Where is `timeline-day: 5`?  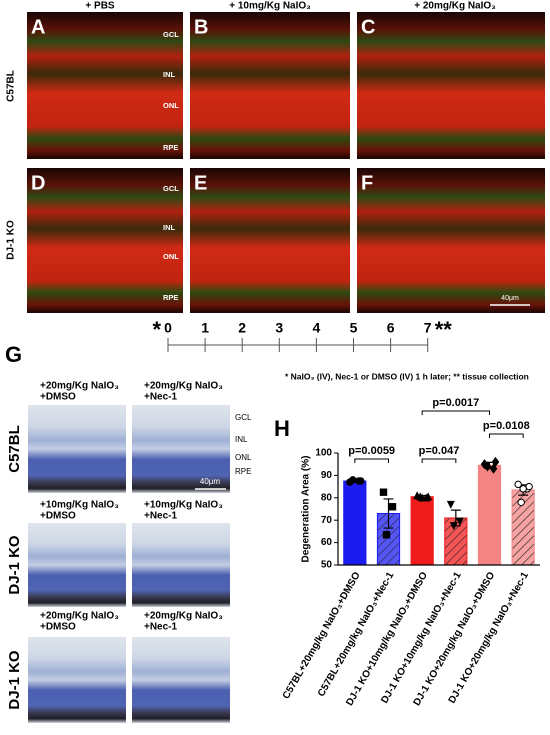 timeline-day: 5 is located at coordinates (354, 328).